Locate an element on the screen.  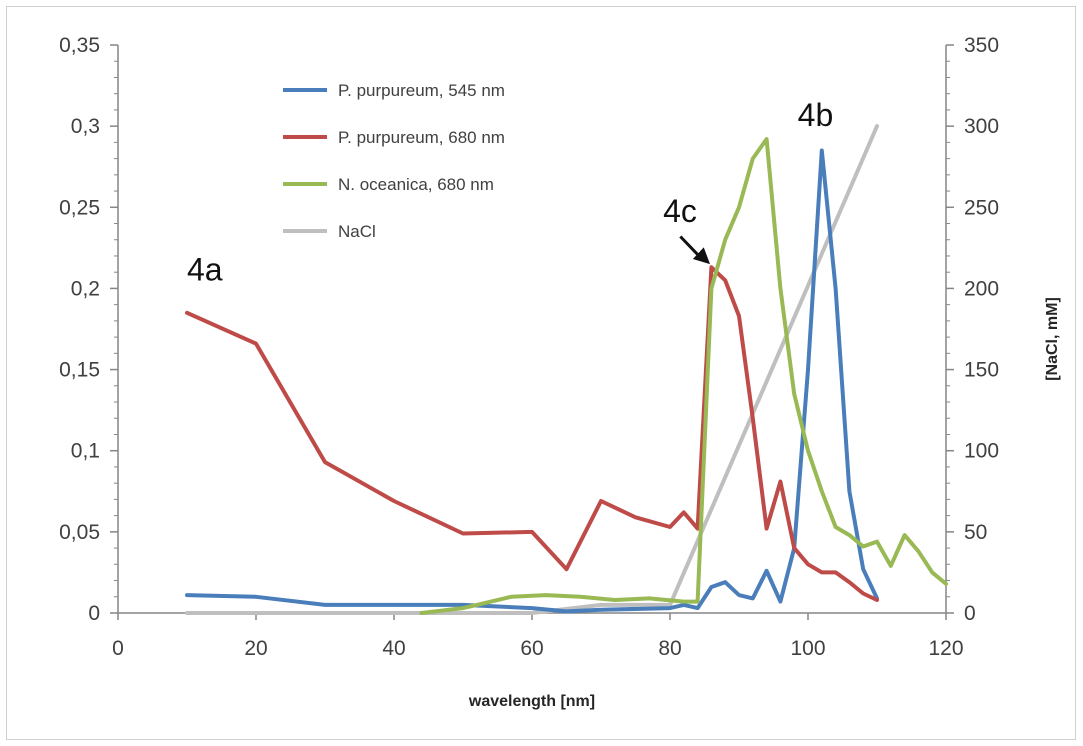
left-y-tick-label: 0,3 is located at coordinates (85, 126).